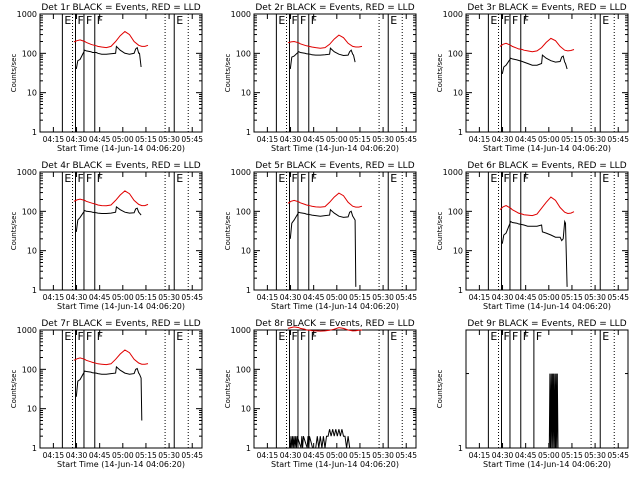  I want to click on chart-title: Det 7r BLACK = Events, RED = LLD, so click(120, 324).